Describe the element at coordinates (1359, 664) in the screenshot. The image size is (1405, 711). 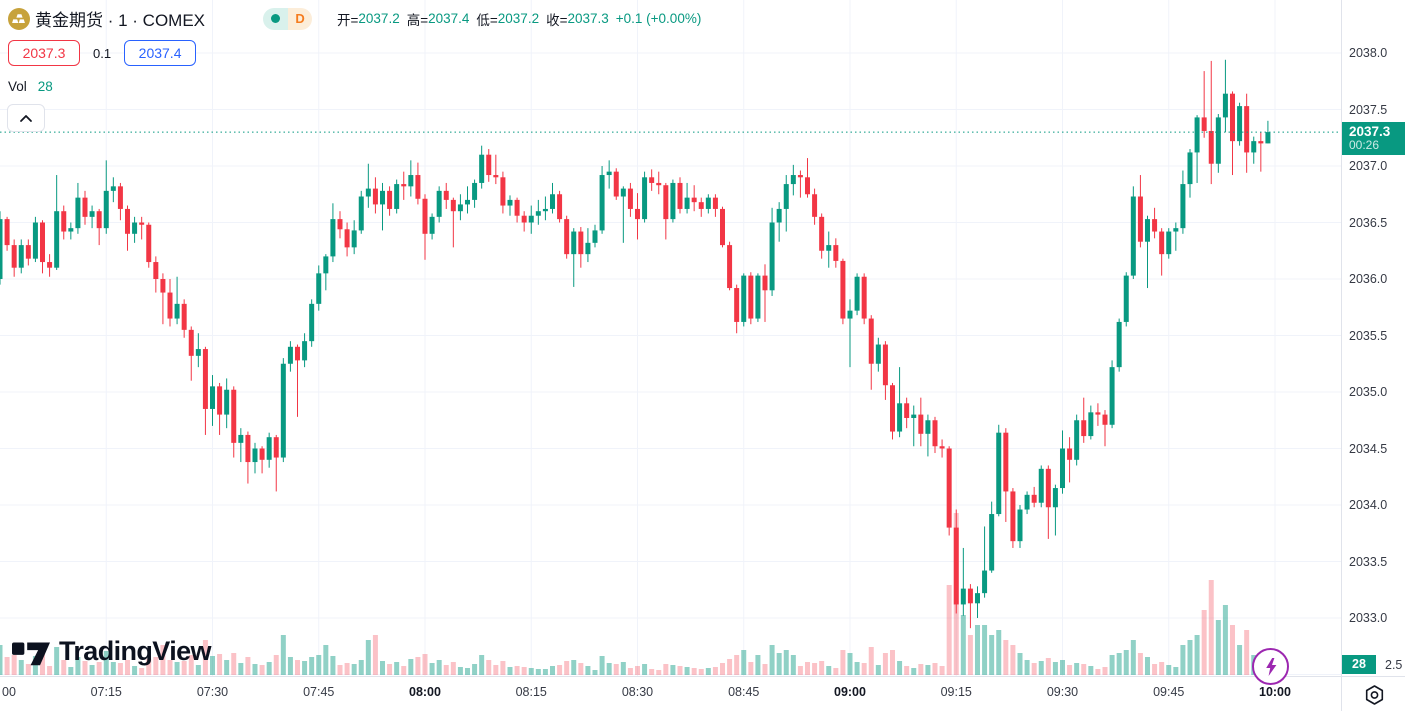
I see `volume-value-badge: 28` at that location.